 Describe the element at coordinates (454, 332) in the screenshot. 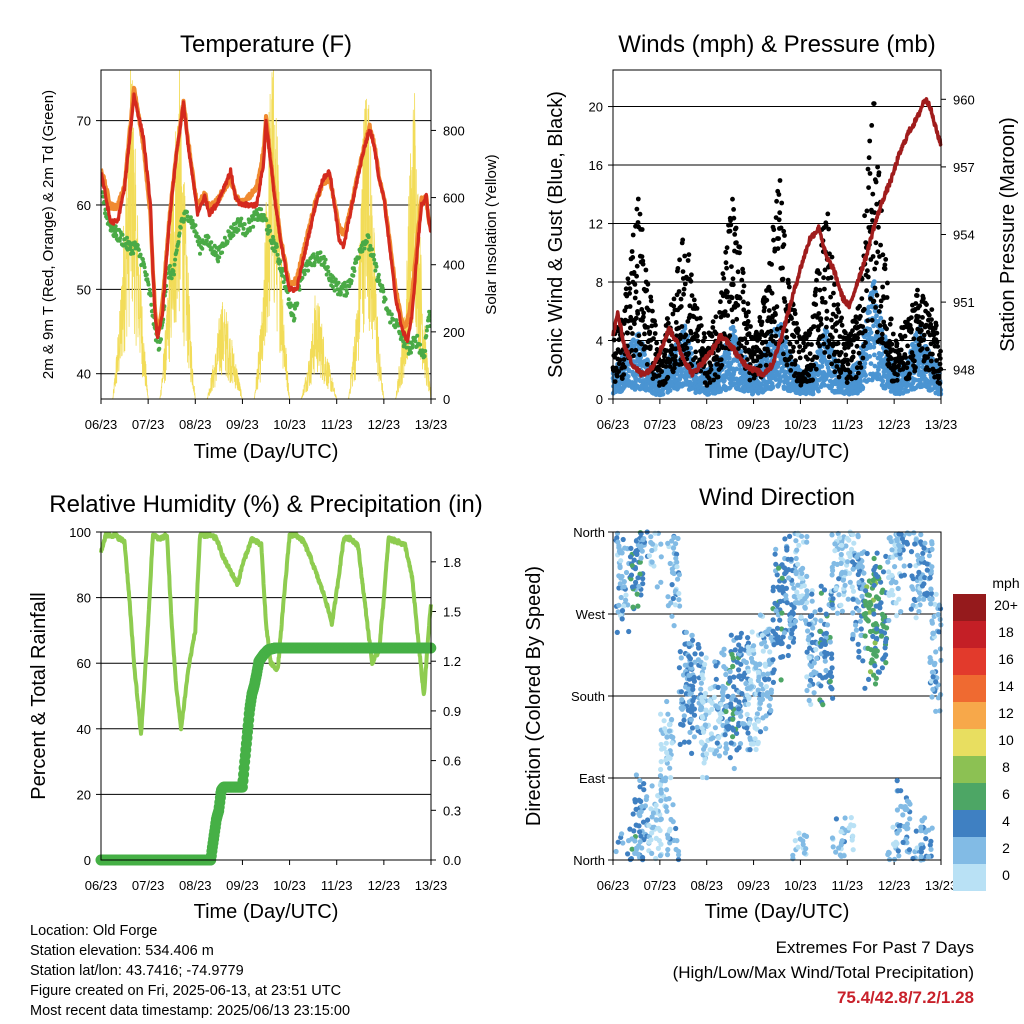

I see `y-right-tick-label: 200` at that location.